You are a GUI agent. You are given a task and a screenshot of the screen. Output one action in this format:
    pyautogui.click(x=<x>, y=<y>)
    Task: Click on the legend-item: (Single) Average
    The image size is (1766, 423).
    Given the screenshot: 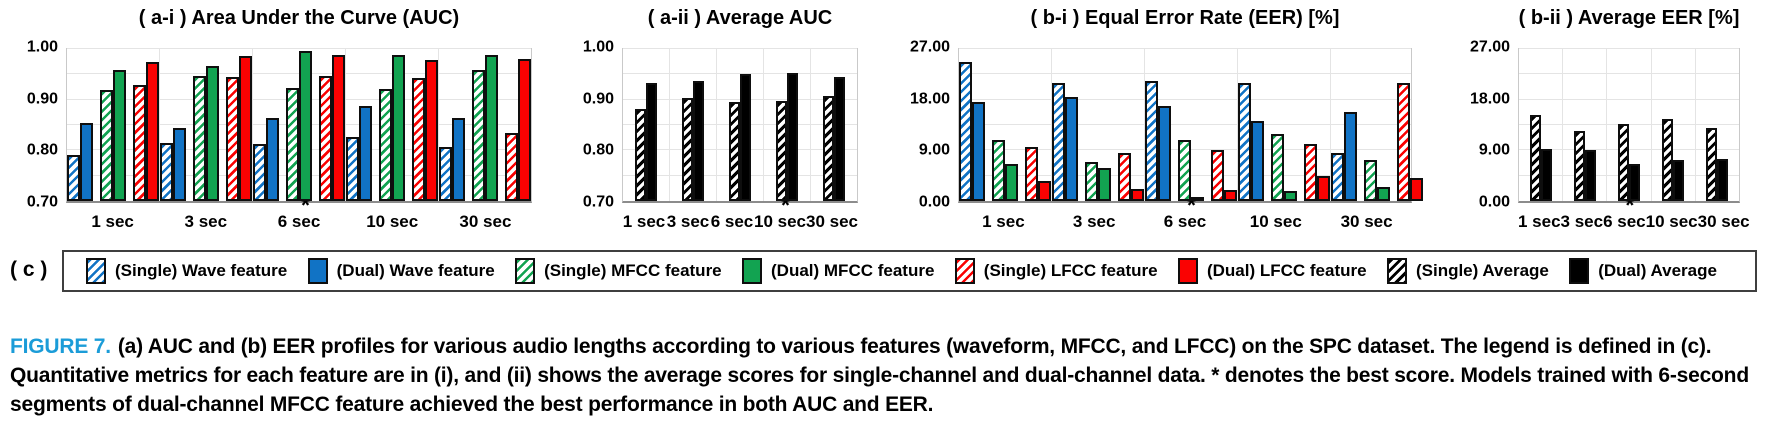 What is the action you would take?
    pyautogui.click(x=1467, y=271)
    